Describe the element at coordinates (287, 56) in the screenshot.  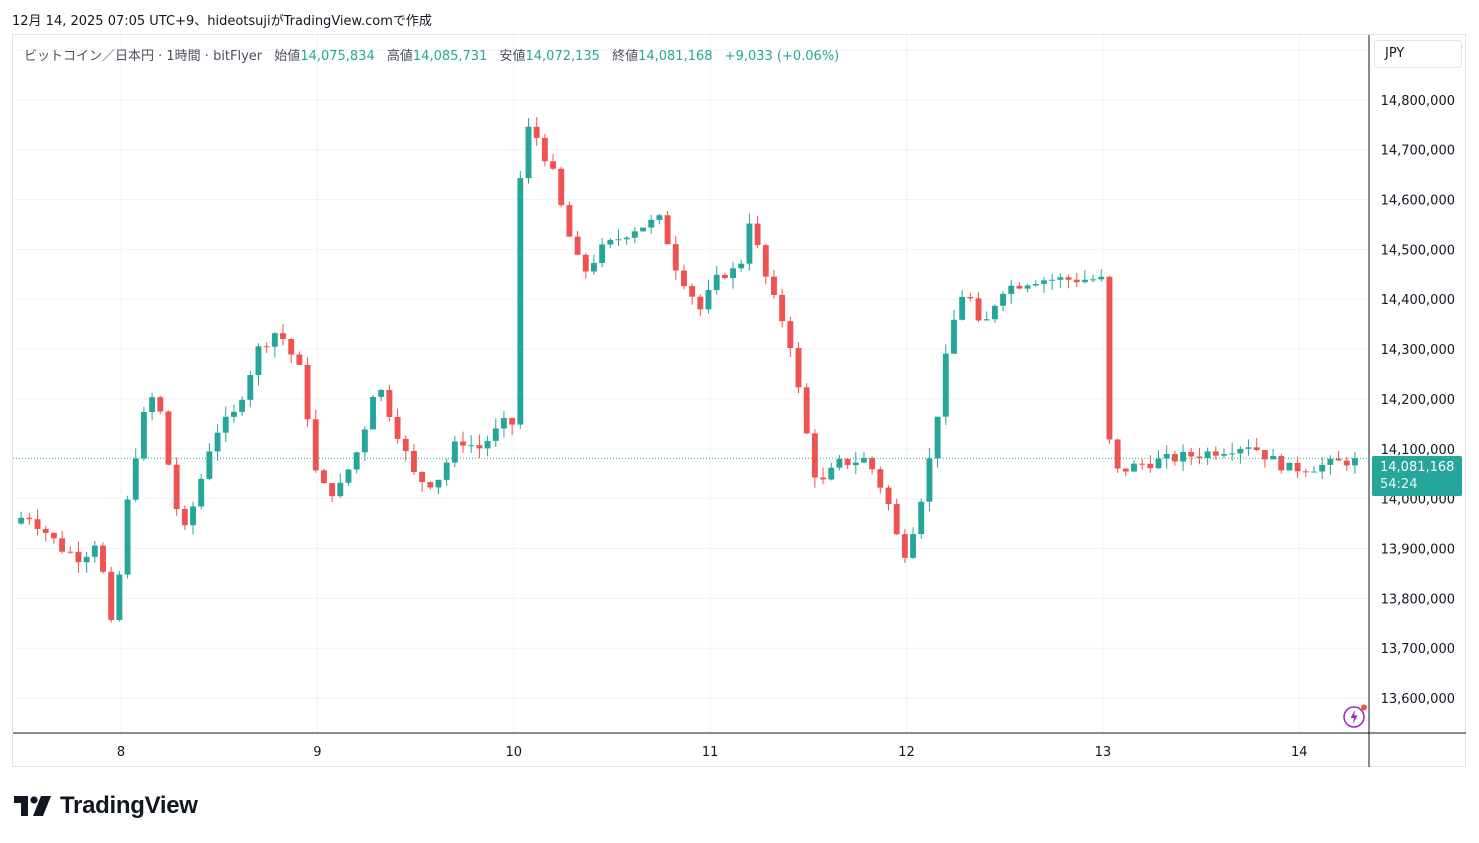
I see `open-label: 始値` at that location.